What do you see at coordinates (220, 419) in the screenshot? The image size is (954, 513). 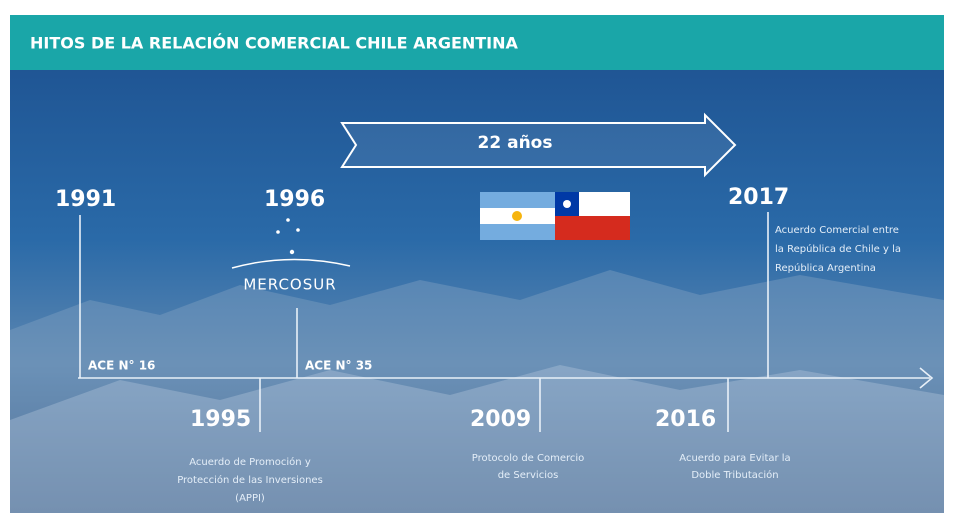 I see `year: 1995` at bounding box center [220, 419].